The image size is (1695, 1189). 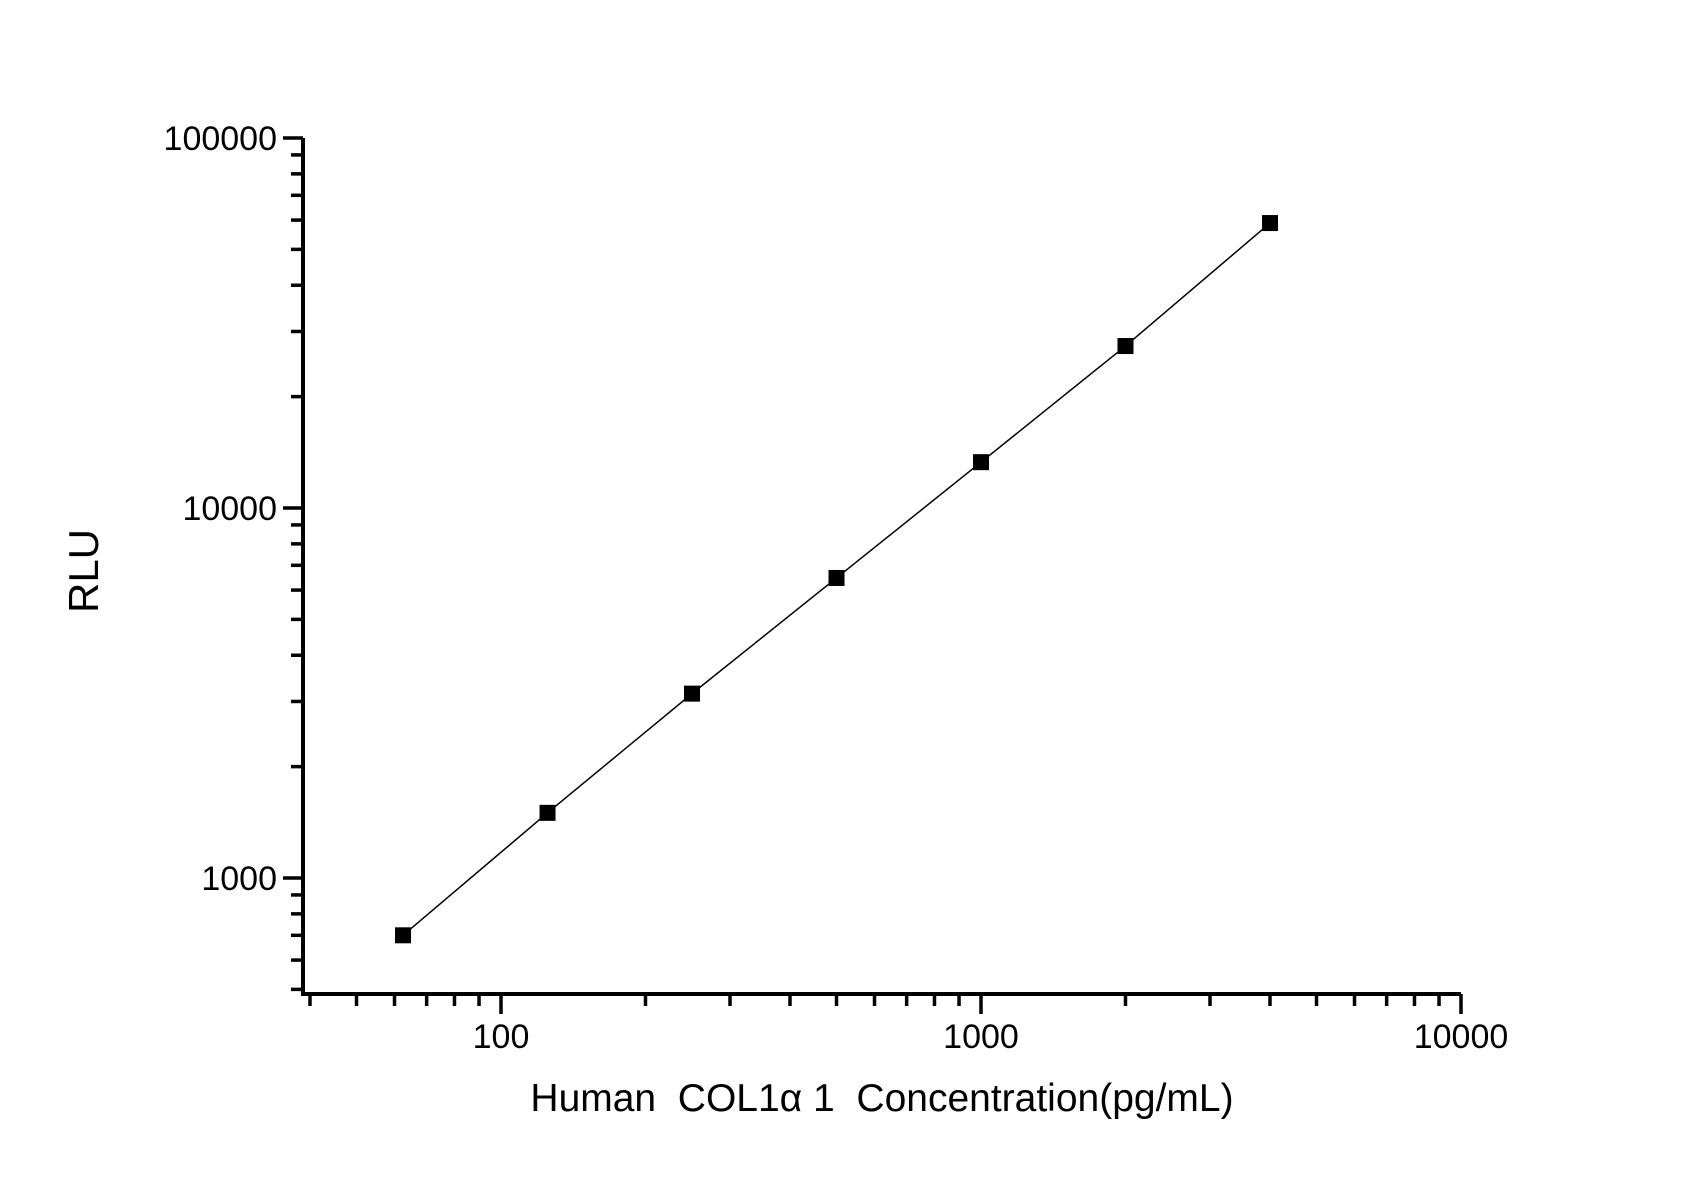 I want to click on x-tick-label: 1000, so click(x=981, y=1037).